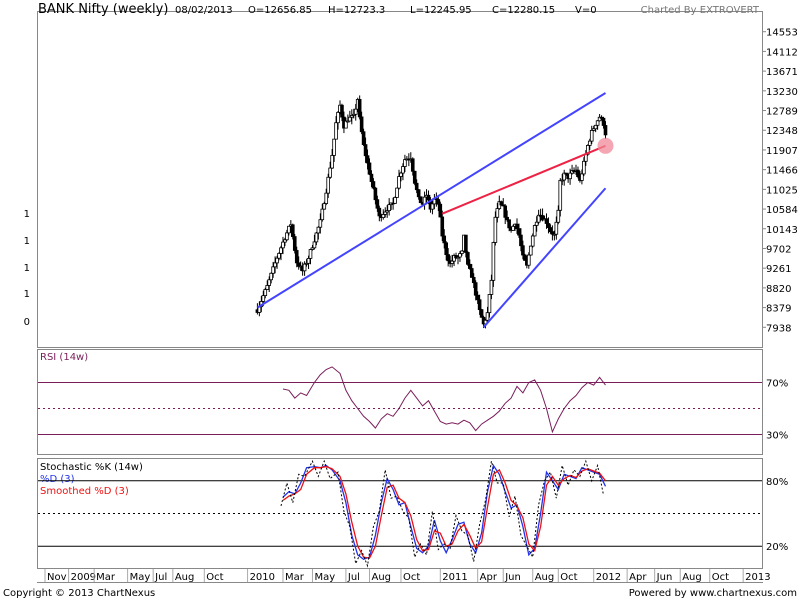 This screenshot has height=600, width=800. What do you see at coordinates (782, 33) in the screenshot?
I see `price-tick-label: 14553` at bounding box center [782, 33].